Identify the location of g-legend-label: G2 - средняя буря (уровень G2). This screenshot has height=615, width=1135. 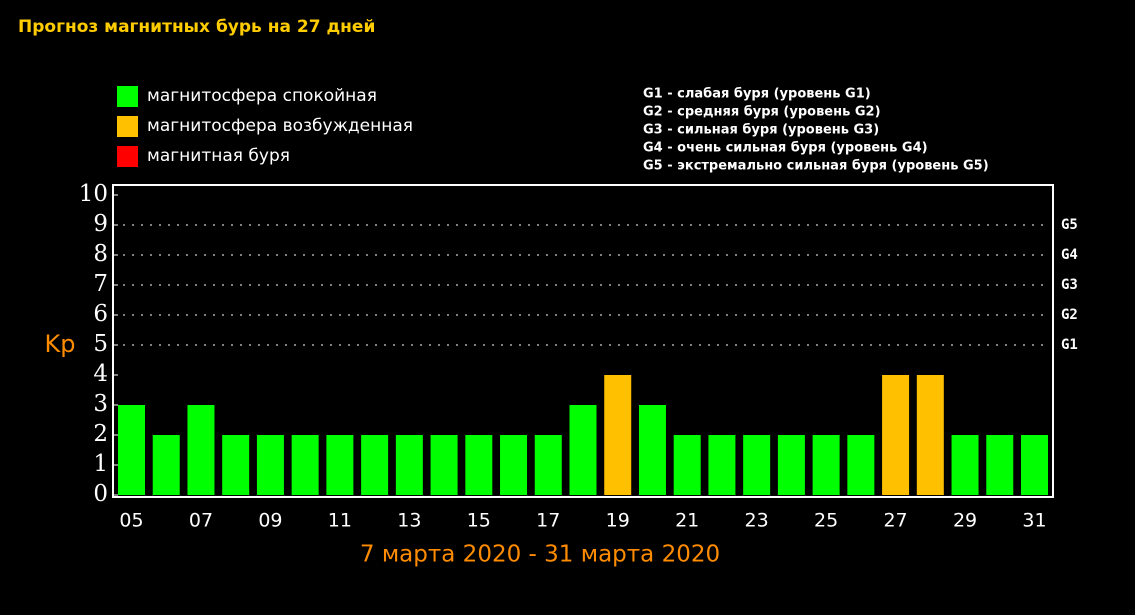
(762, 112).